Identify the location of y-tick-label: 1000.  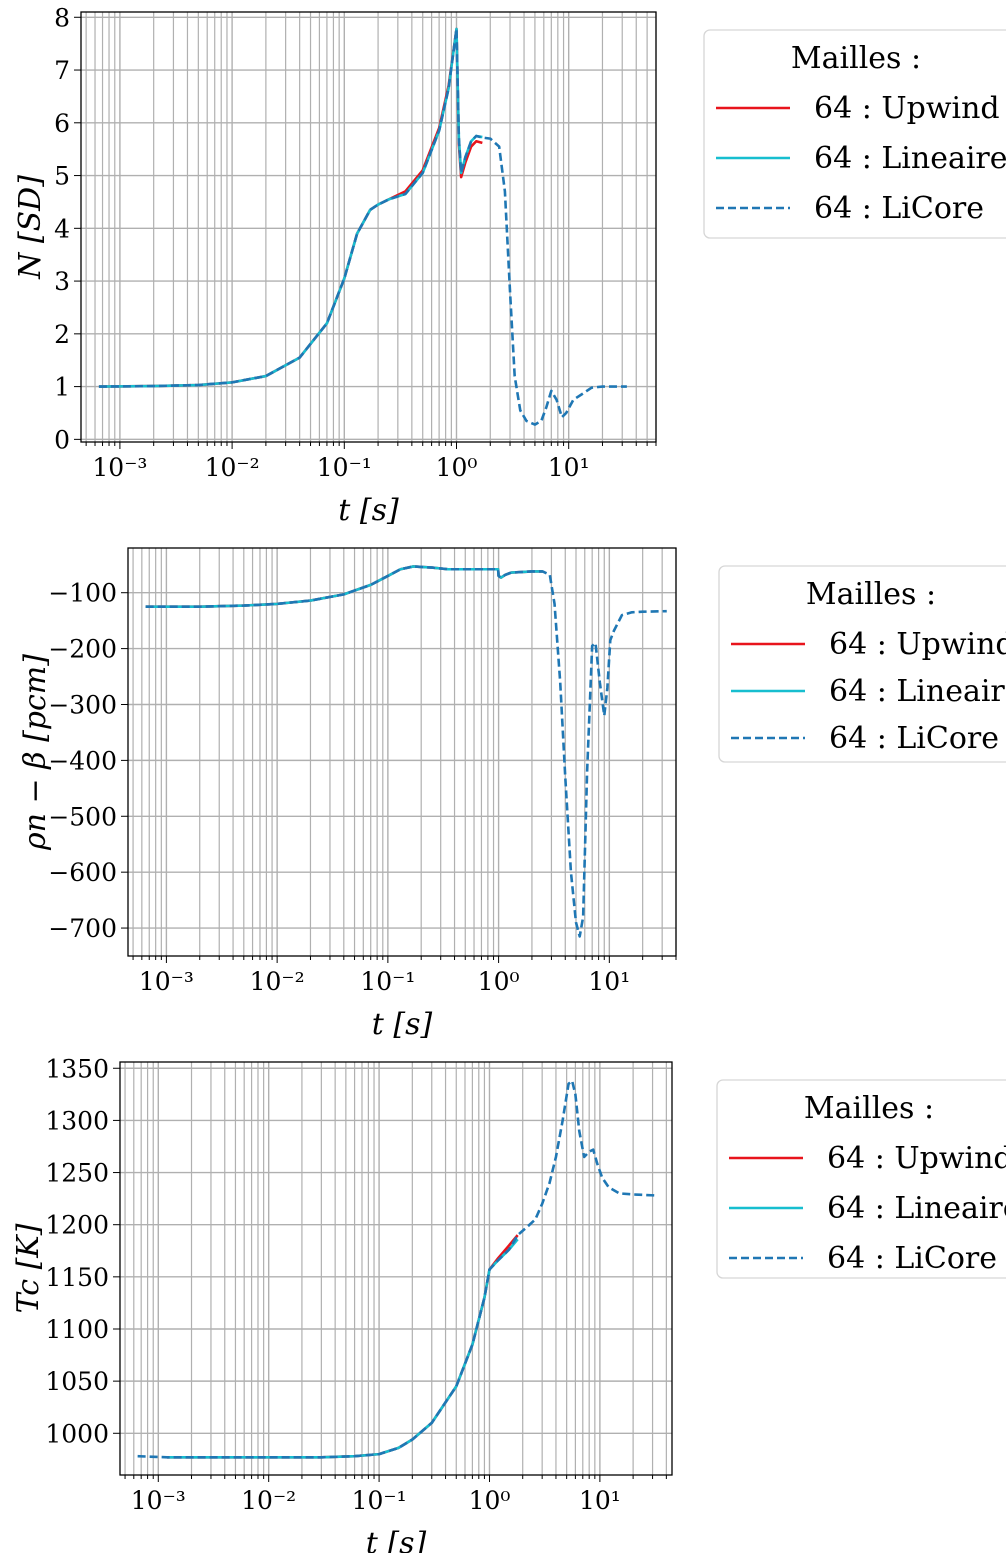
(77, 1433).